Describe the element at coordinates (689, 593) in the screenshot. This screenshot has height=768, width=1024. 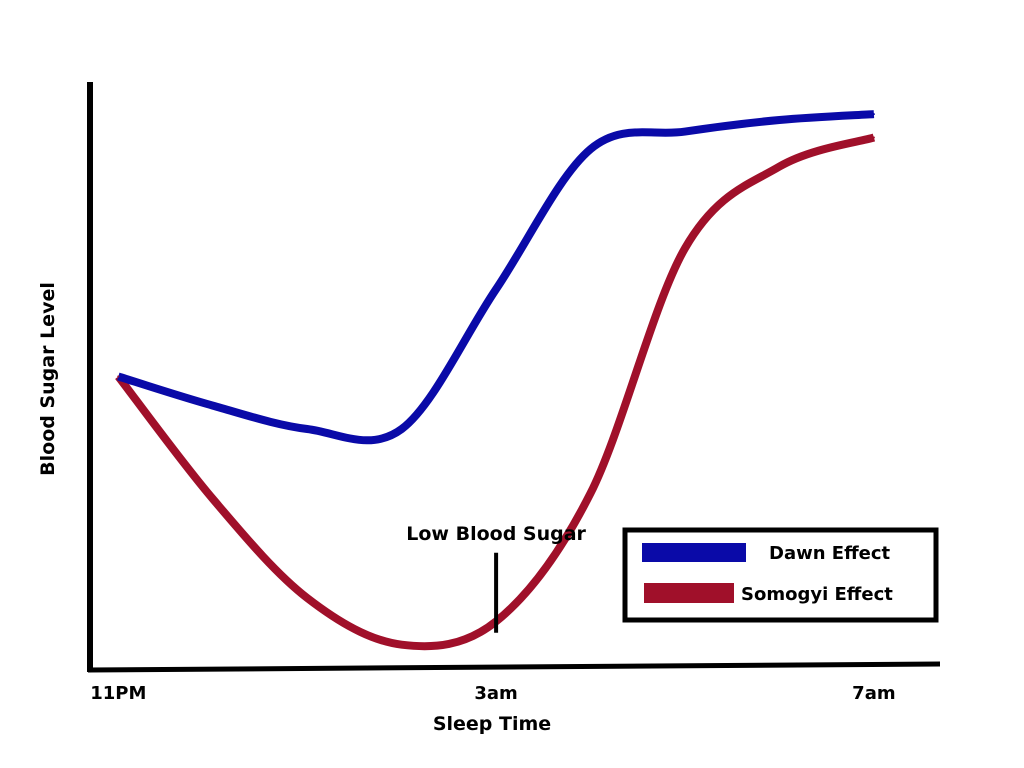
I see `legend-swatch-somogyi-effect` at that location.